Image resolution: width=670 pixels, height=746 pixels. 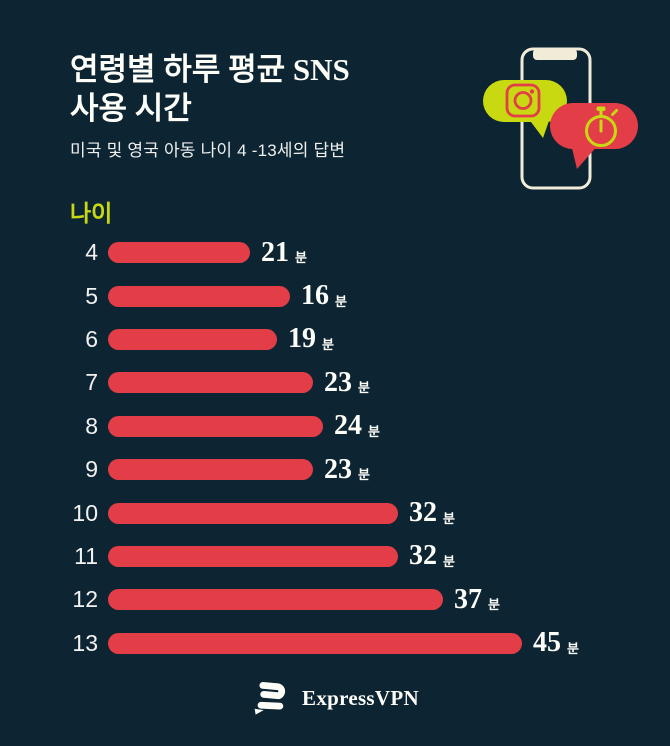 I want to click on value-label: 19, so click(x=302, y=339).